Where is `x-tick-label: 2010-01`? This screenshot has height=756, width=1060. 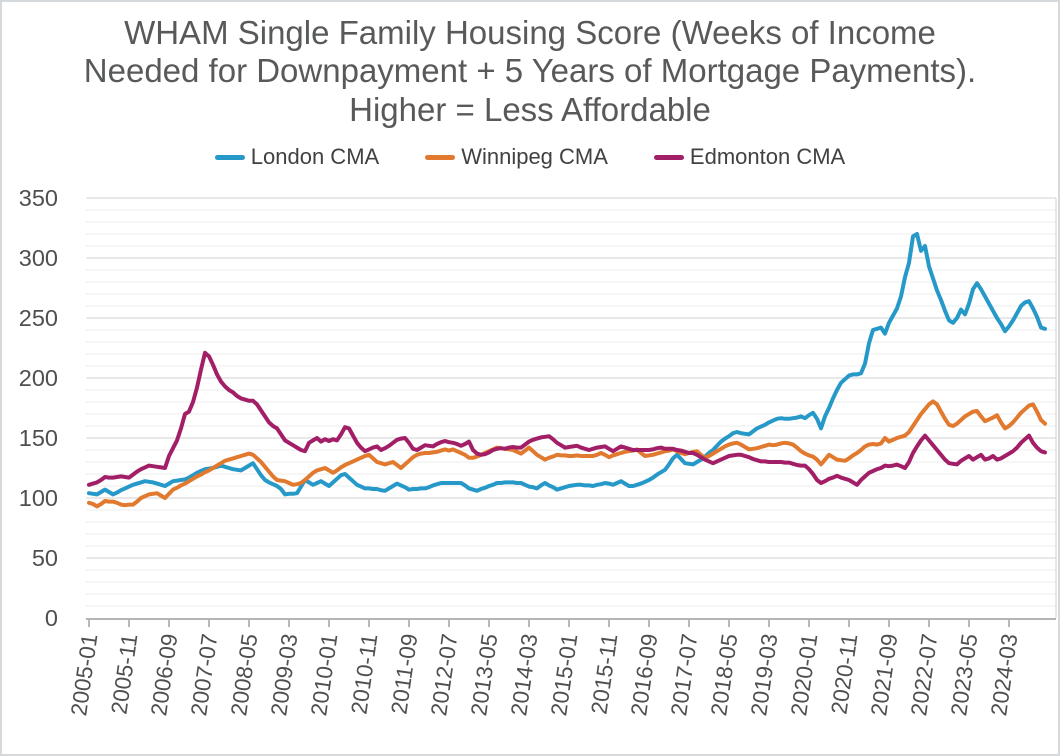
x-tick-label: 2010-01 is located at coordinates (324, 674).